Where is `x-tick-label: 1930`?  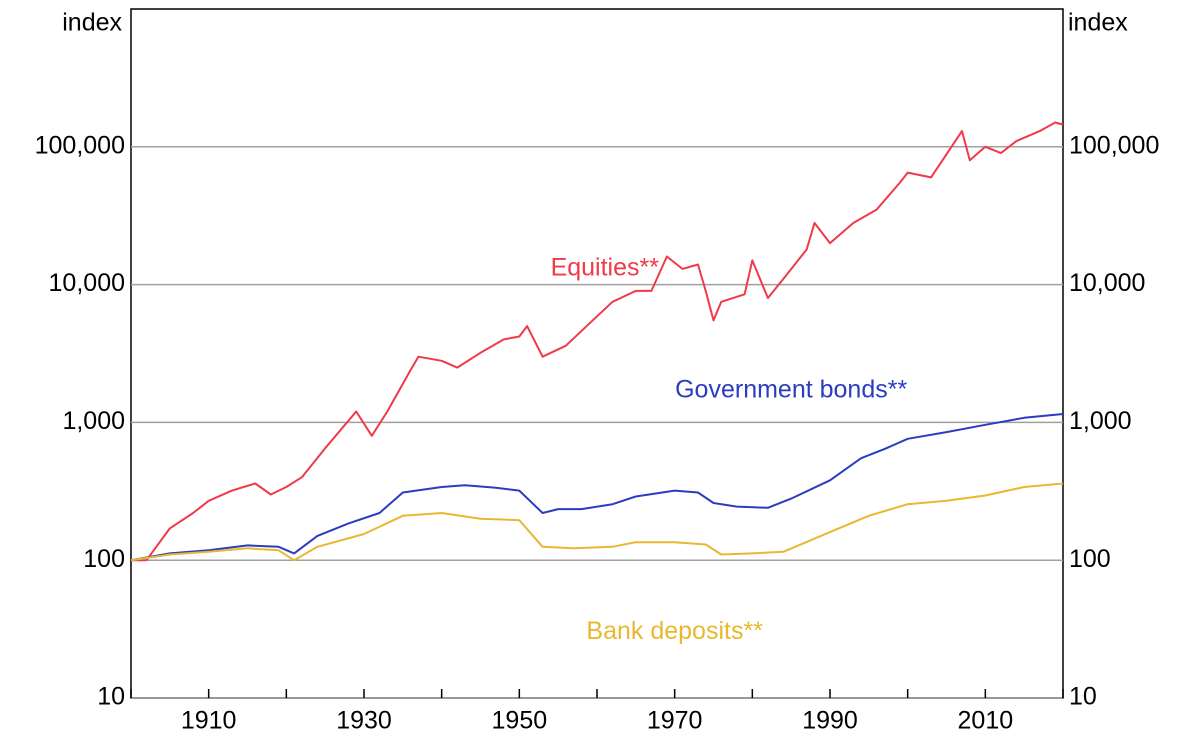
x-tick-label: 1930 is located at coordinates (364, 721).